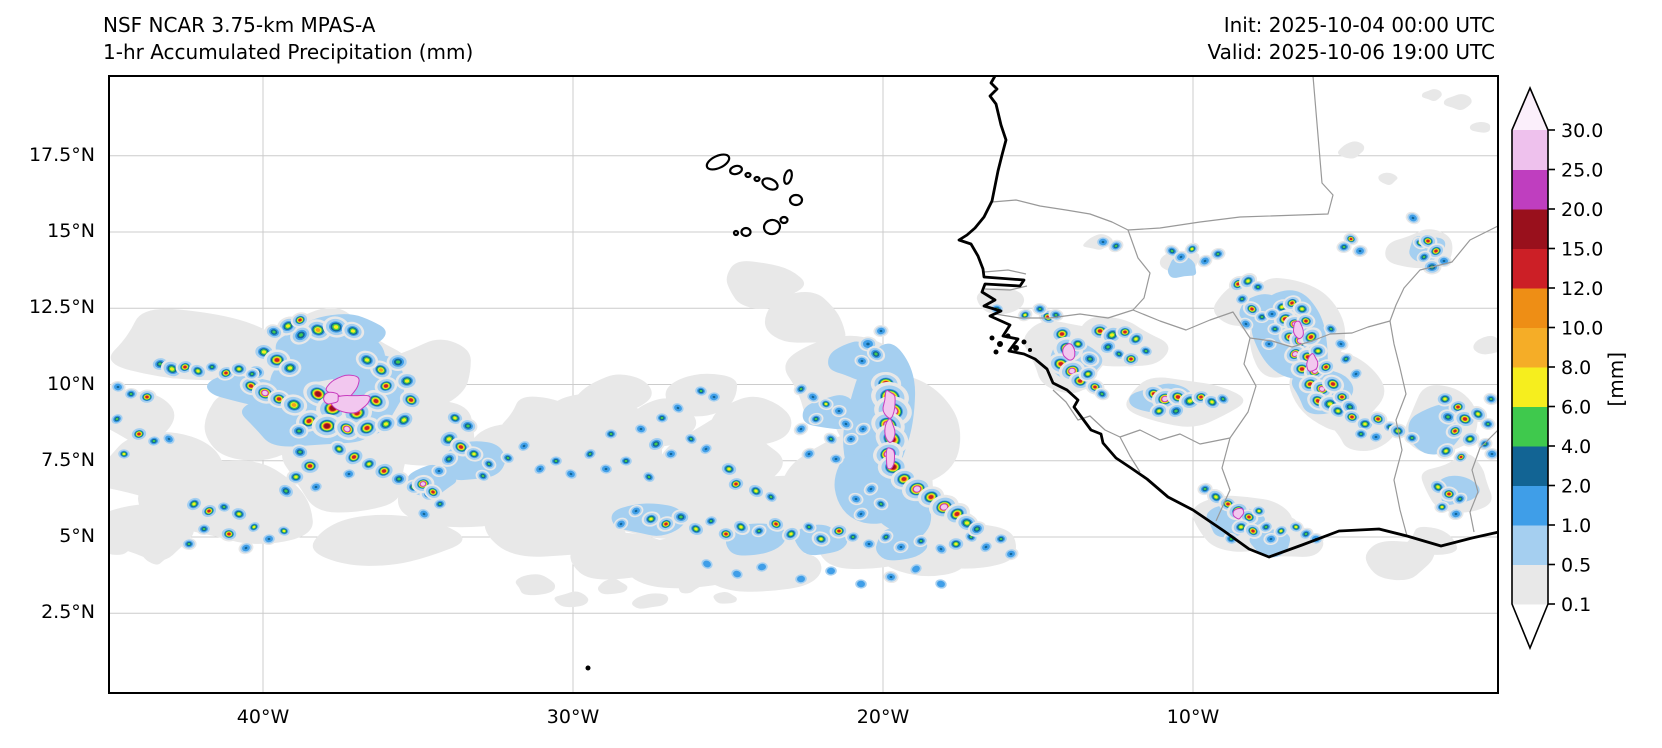 The height and width of the screenshot is (748, 1662). I want to click on valid-time: Valid: 2025-10-06 19:00 UTC, so click(1351, 52).